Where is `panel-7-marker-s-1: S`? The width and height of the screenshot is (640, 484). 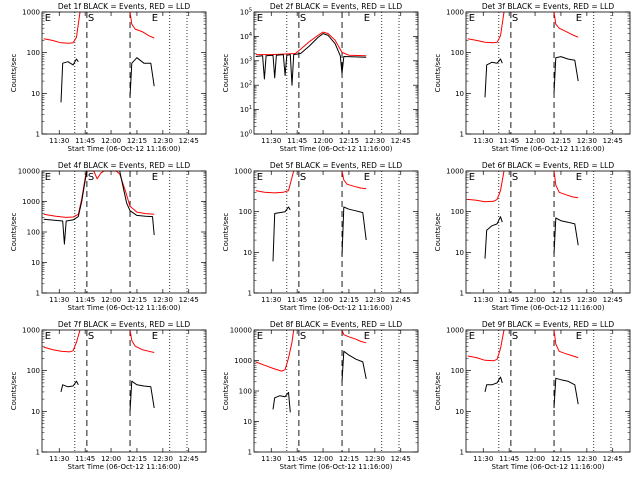 panel-7-marker-s-1: S is located at coordinates (91, 336).